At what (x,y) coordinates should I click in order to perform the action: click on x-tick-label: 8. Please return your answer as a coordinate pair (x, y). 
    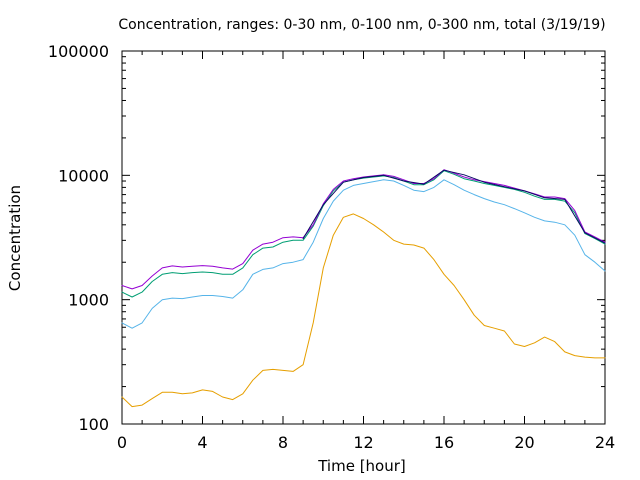
    Looking at the image, I should click on (283, 442).